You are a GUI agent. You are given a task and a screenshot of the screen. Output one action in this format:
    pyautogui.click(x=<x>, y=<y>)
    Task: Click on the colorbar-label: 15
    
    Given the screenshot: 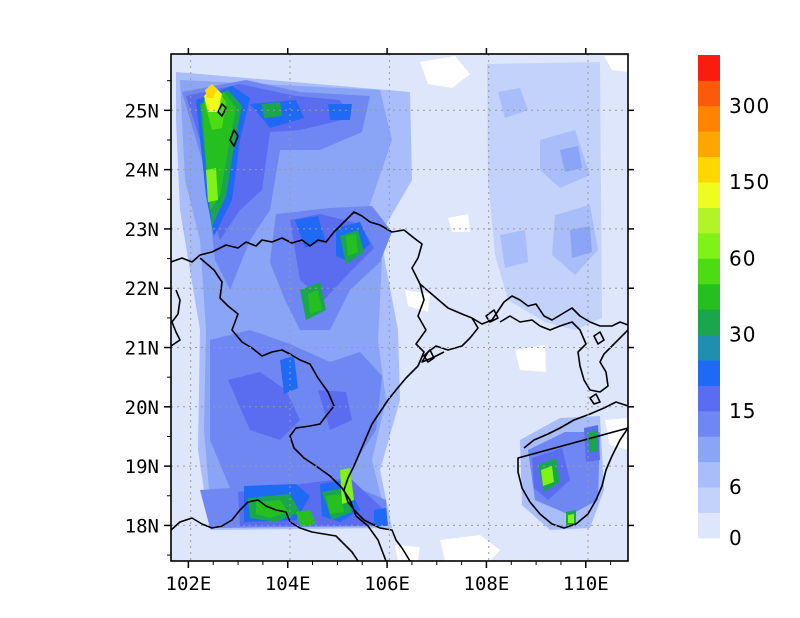 What is the action you would take?
    pyautogui.click(x=742, y=411)
    